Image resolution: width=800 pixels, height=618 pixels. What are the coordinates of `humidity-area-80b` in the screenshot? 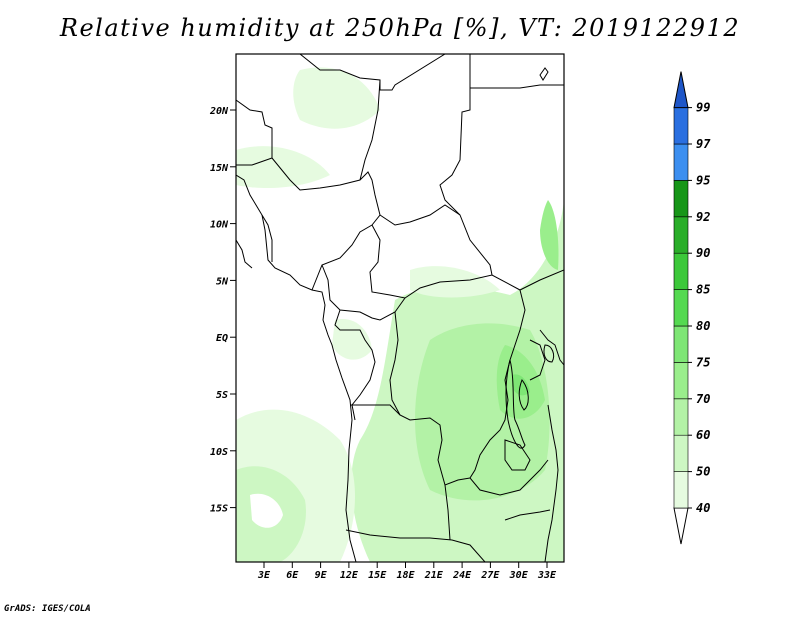 It's located at (549, 235).